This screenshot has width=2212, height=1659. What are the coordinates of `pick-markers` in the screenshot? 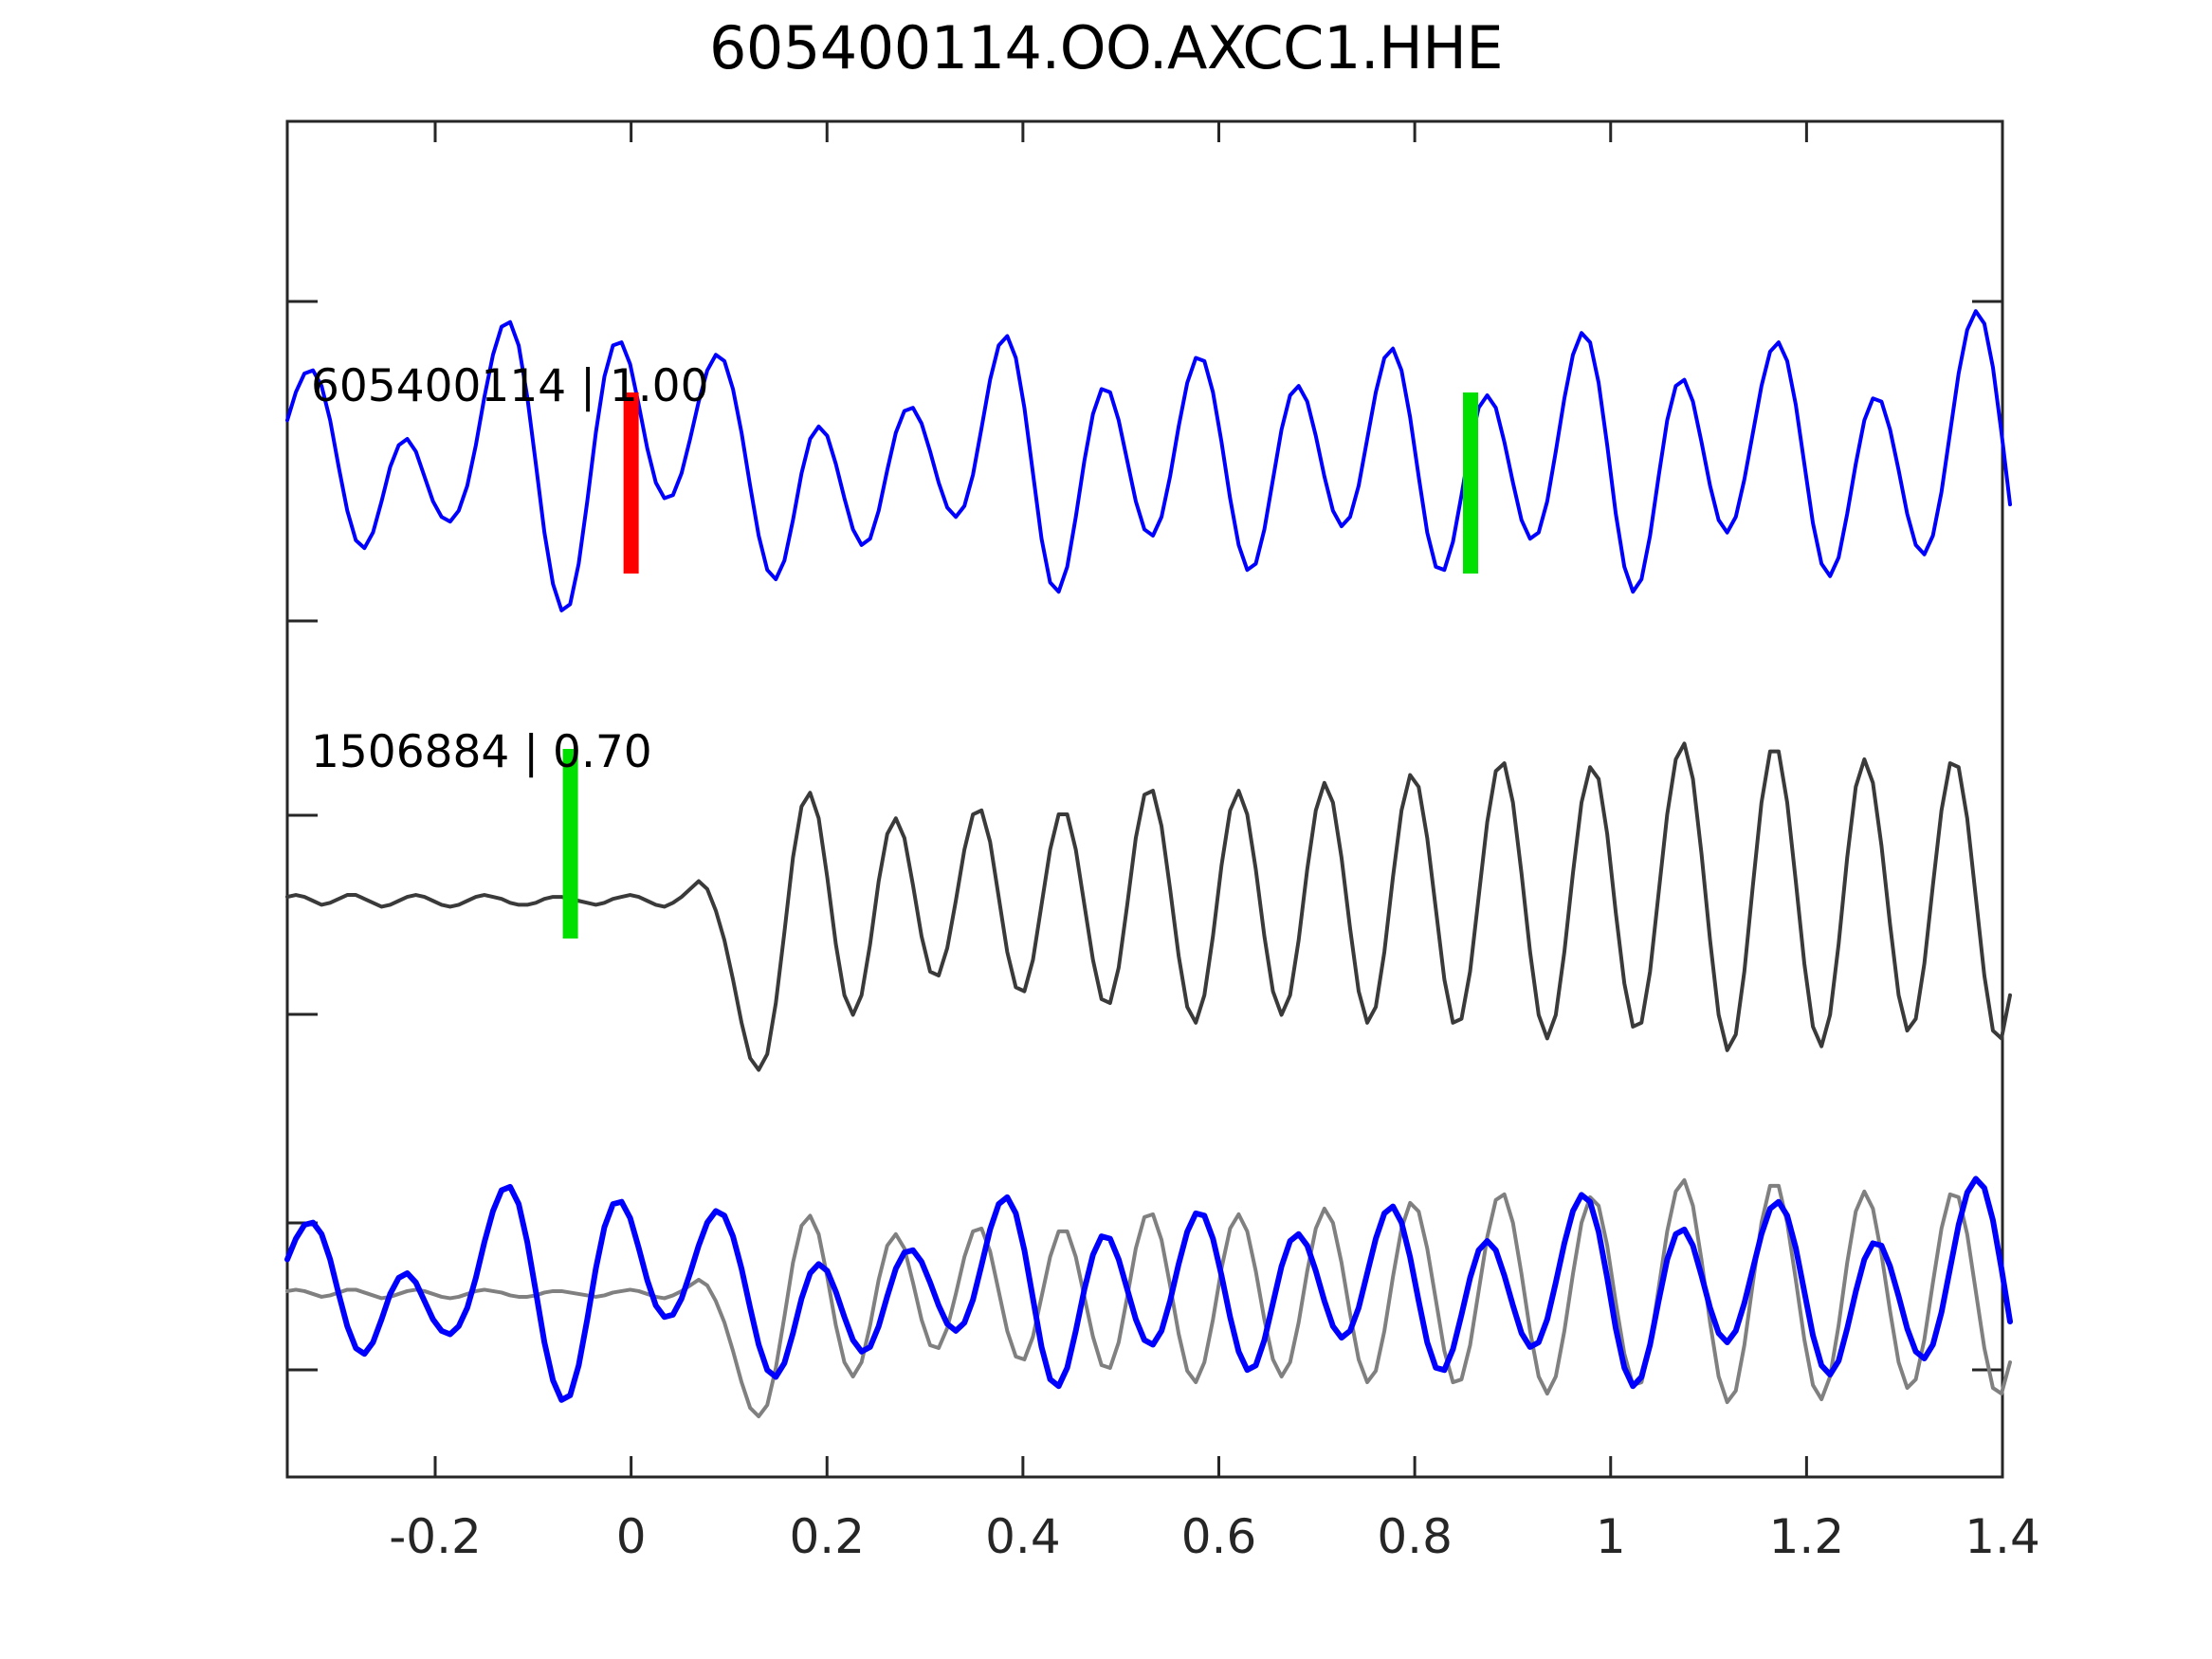 It's located at (1020, 665).